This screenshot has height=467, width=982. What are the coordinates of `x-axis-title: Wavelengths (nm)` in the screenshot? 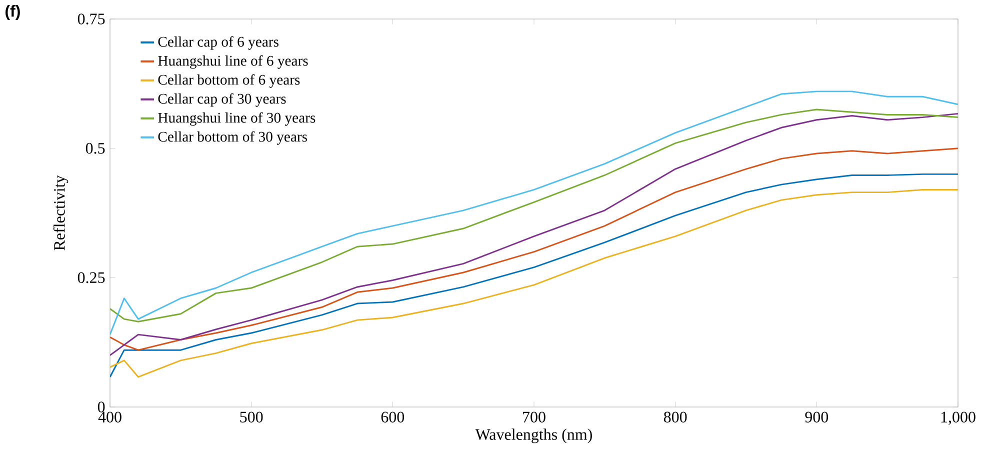 It's located at (533, 436).